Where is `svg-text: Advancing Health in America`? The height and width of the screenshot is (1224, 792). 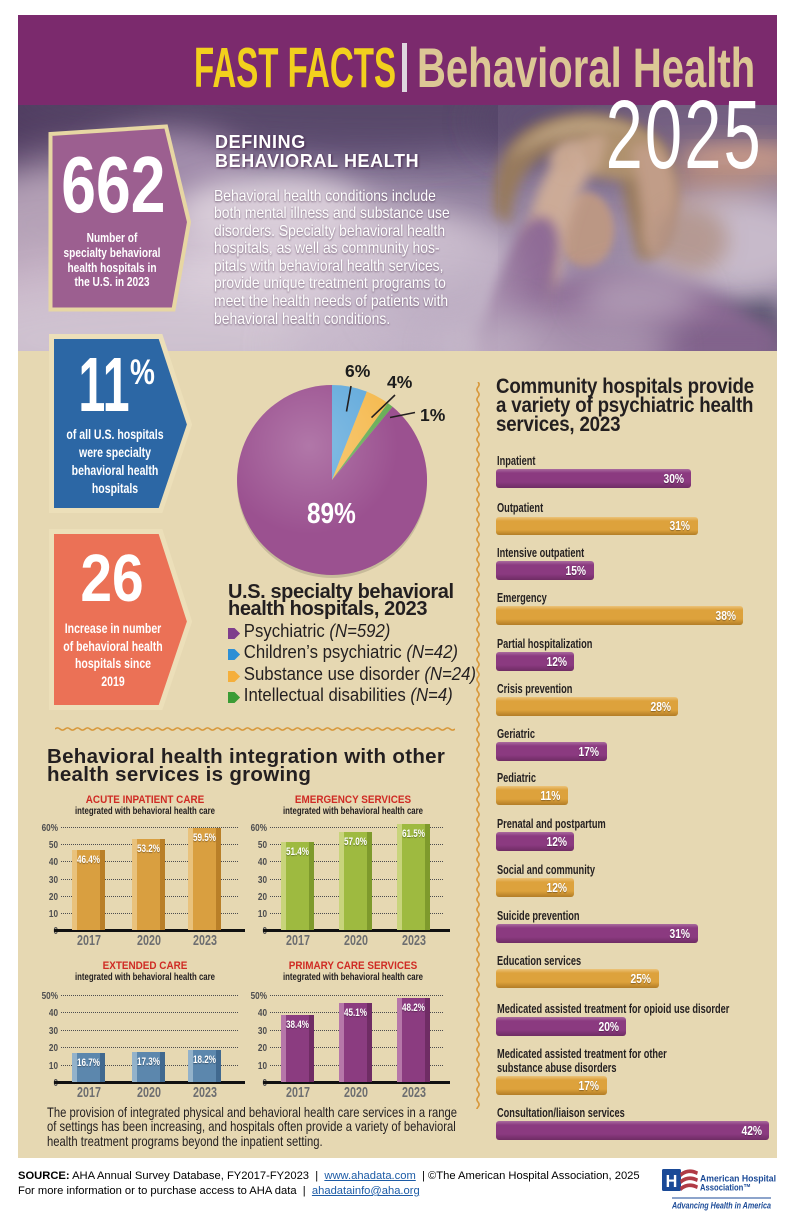
svg-text: Advancing Health in America is located at coordinates (721, 1206).